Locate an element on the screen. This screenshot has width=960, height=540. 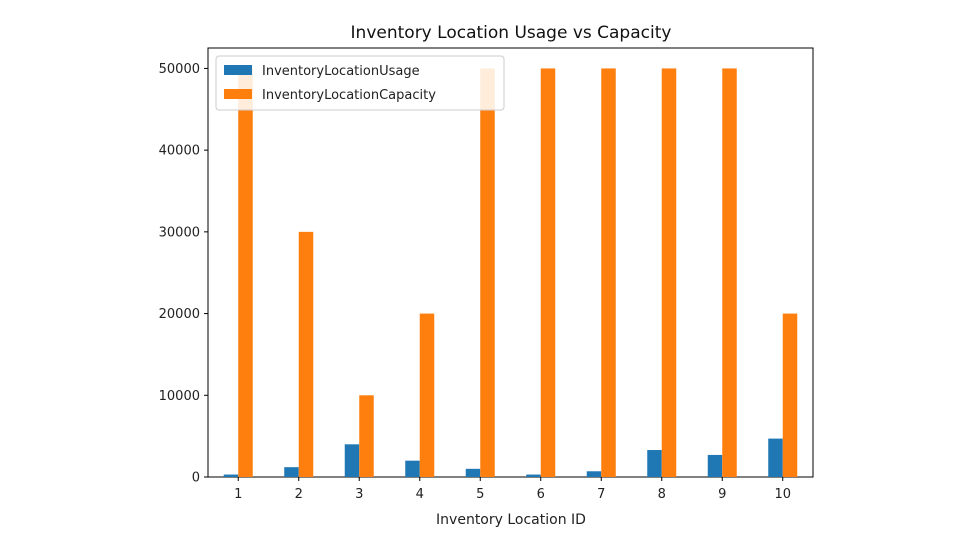
legend-box is located at coordinates (360, 83).